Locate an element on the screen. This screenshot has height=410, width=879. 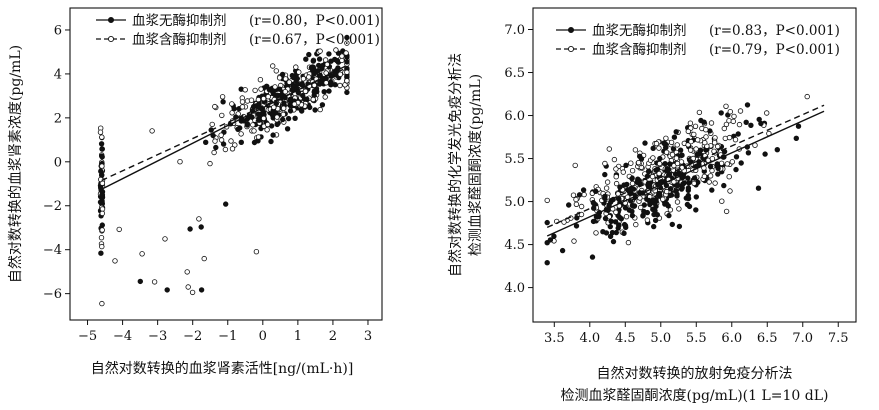
x-tick-label: 3 is located at coordinates (368, 336).